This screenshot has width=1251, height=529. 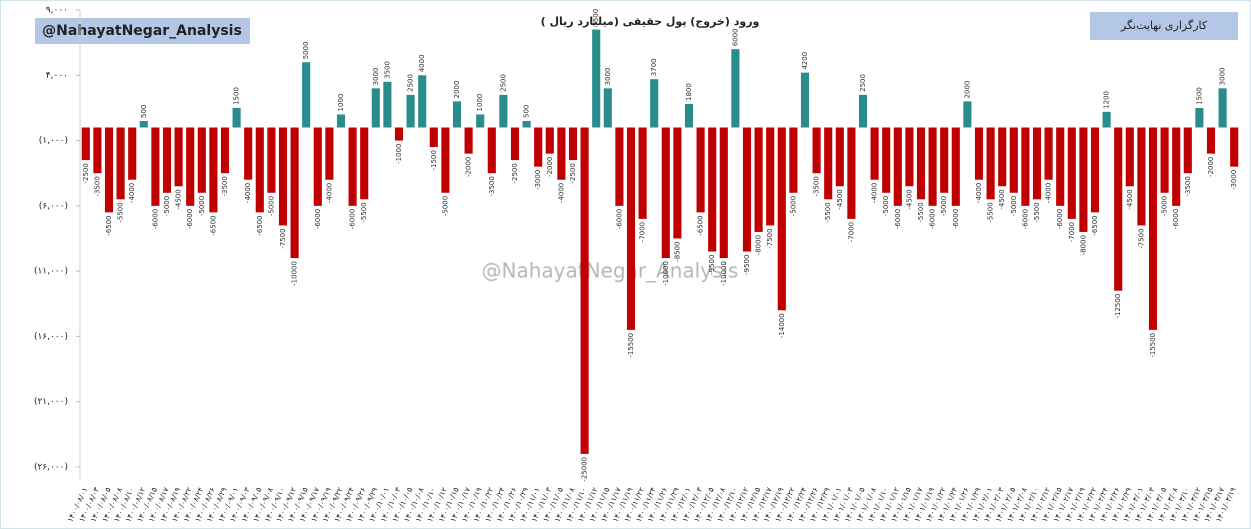 What do you see at coordinates (735, 37) in the screenshot?
I see `value-label: 6000` at bounding box center [735, 37].